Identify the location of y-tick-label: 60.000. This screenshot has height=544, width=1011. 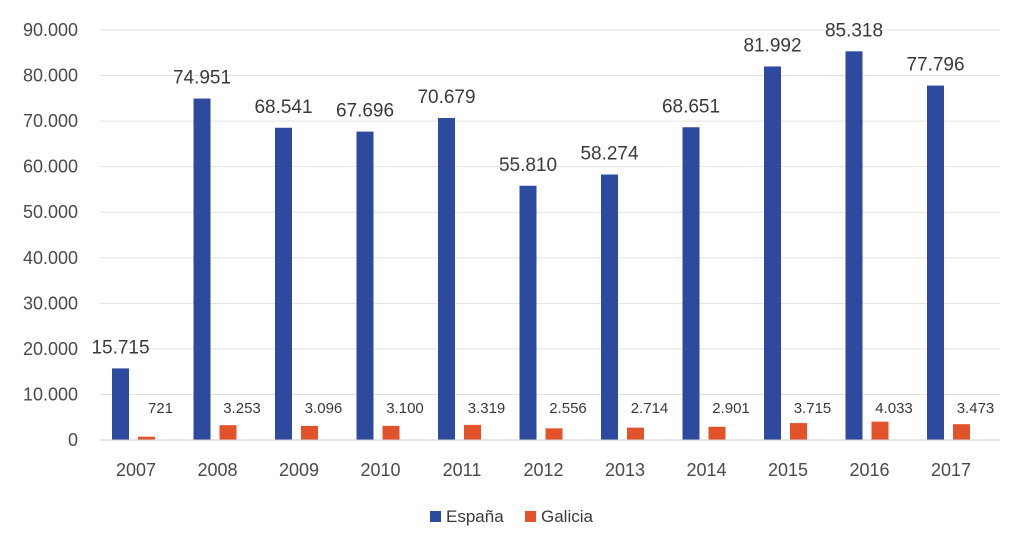
(50, 167).